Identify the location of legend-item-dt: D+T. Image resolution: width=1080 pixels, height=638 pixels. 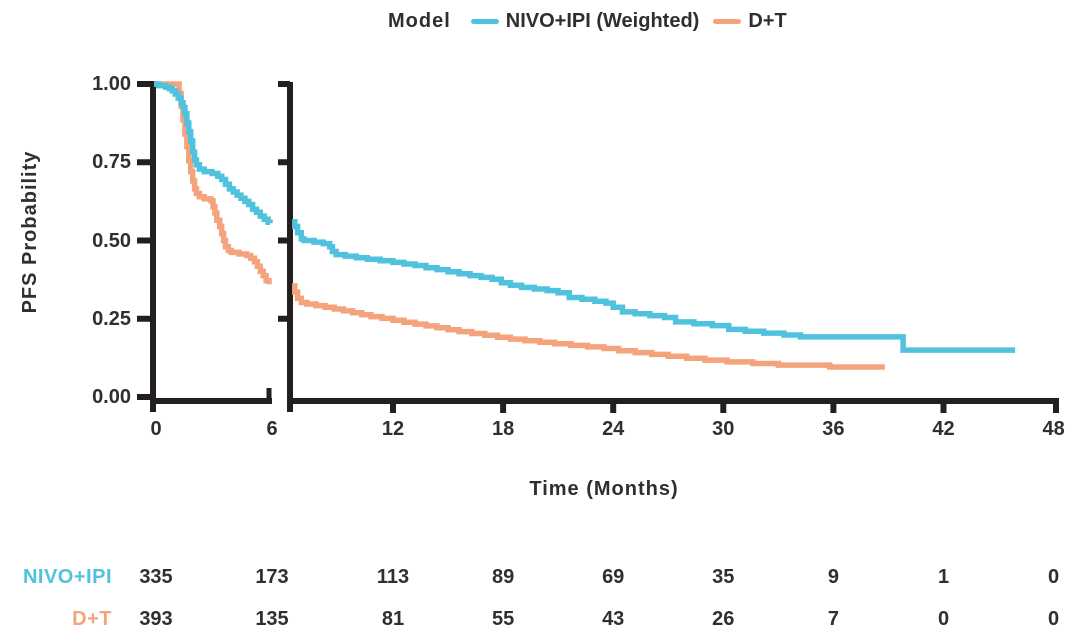
(750, 21).